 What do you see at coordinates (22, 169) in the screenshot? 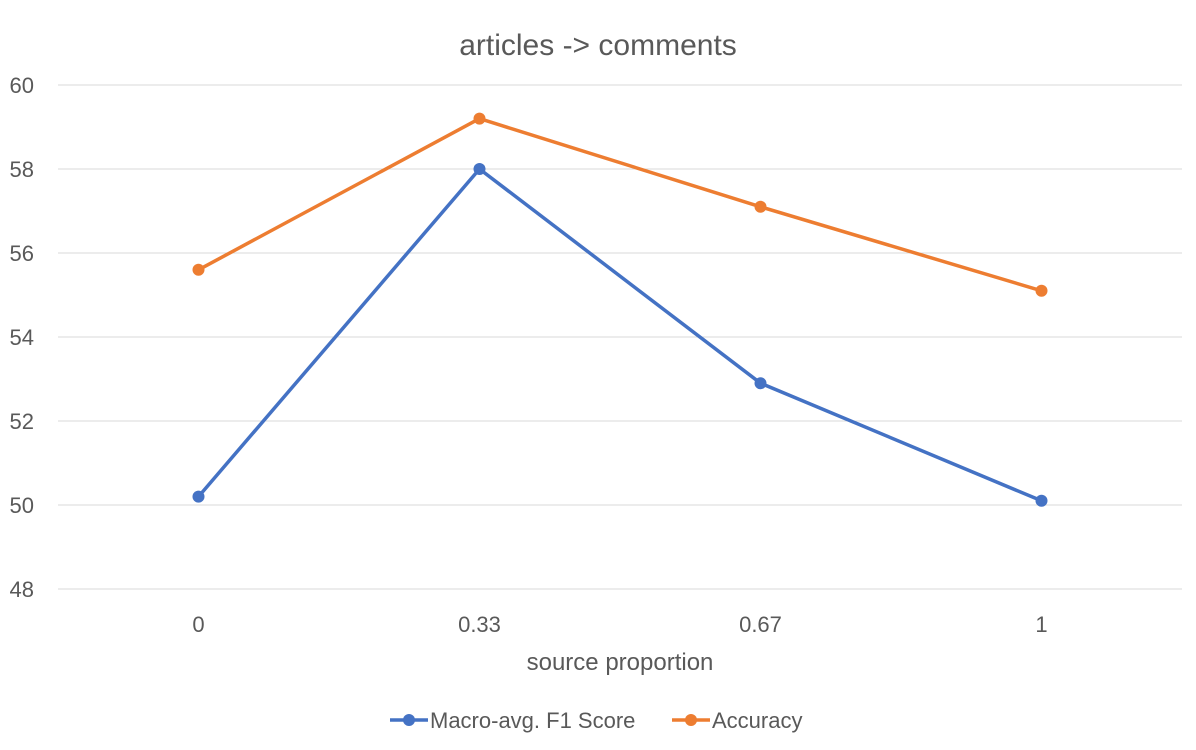
I see `y-tick-label: 58` at bounding box center [22, 169].